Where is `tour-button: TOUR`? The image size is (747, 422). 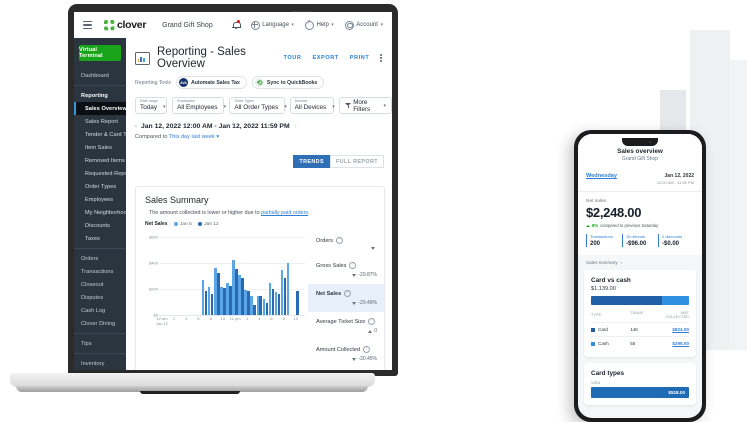 tour-button: TOUR is located at coordinates (292, 58).